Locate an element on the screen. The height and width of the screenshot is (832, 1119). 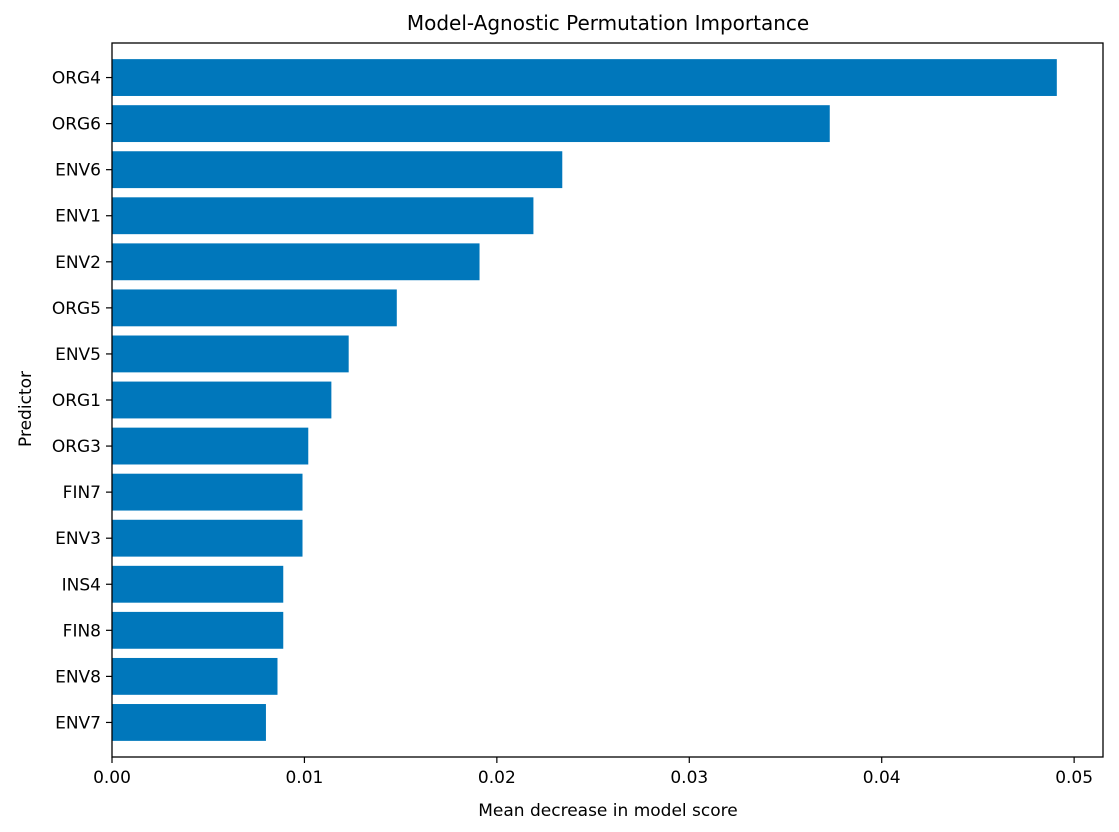
x-tick-label: 0.02 is located at coordinates (497, 778).